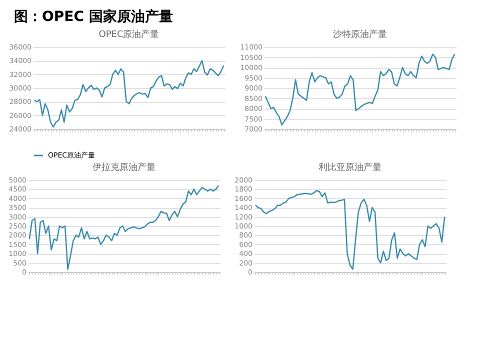 The height and width of the screenshot is (362, 500). Describe the element at coordinates (124, 167) in the screenshot. I see `chart-title: 伊拉克原油产量` at that location.